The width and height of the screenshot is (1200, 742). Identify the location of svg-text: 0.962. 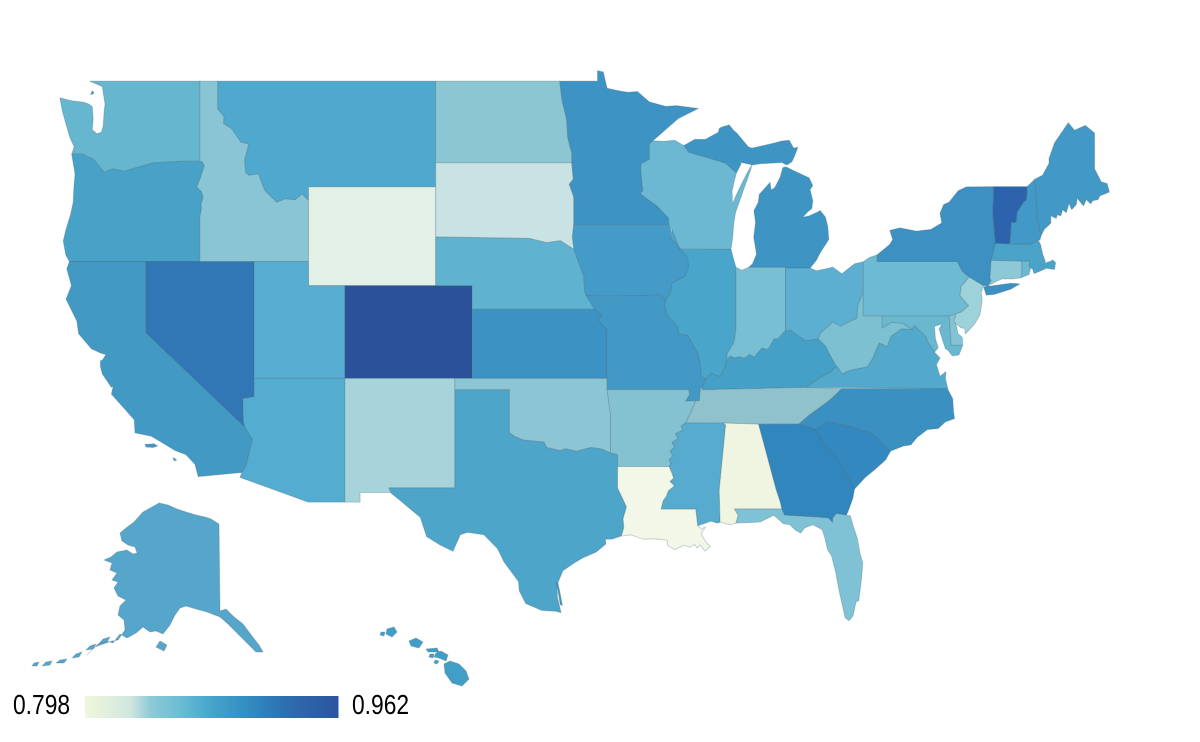
(380, 705).